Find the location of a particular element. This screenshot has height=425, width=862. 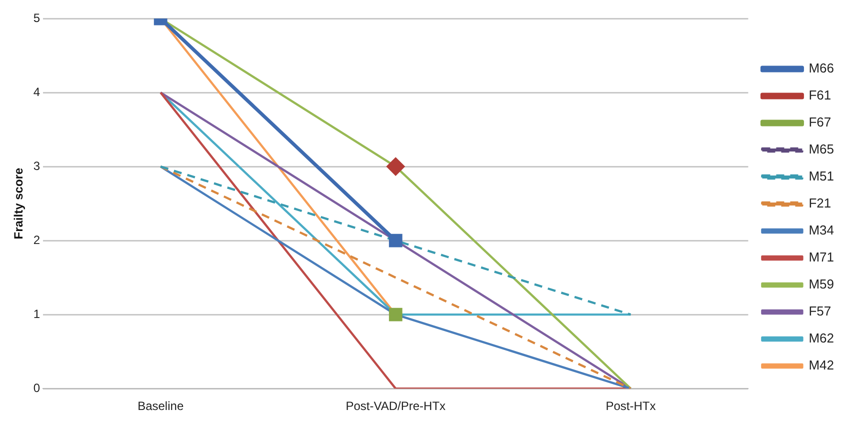

y-tick-label: 5 is located at coordinates (36, 17).